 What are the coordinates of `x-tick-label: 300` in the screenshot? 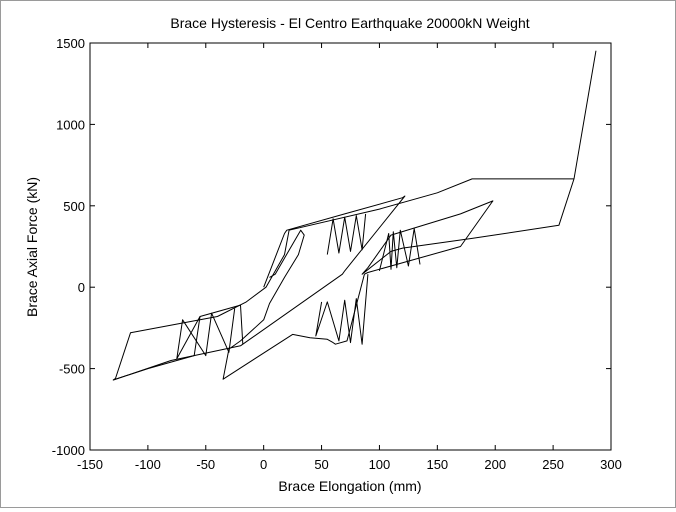 It's located at (611, 464).